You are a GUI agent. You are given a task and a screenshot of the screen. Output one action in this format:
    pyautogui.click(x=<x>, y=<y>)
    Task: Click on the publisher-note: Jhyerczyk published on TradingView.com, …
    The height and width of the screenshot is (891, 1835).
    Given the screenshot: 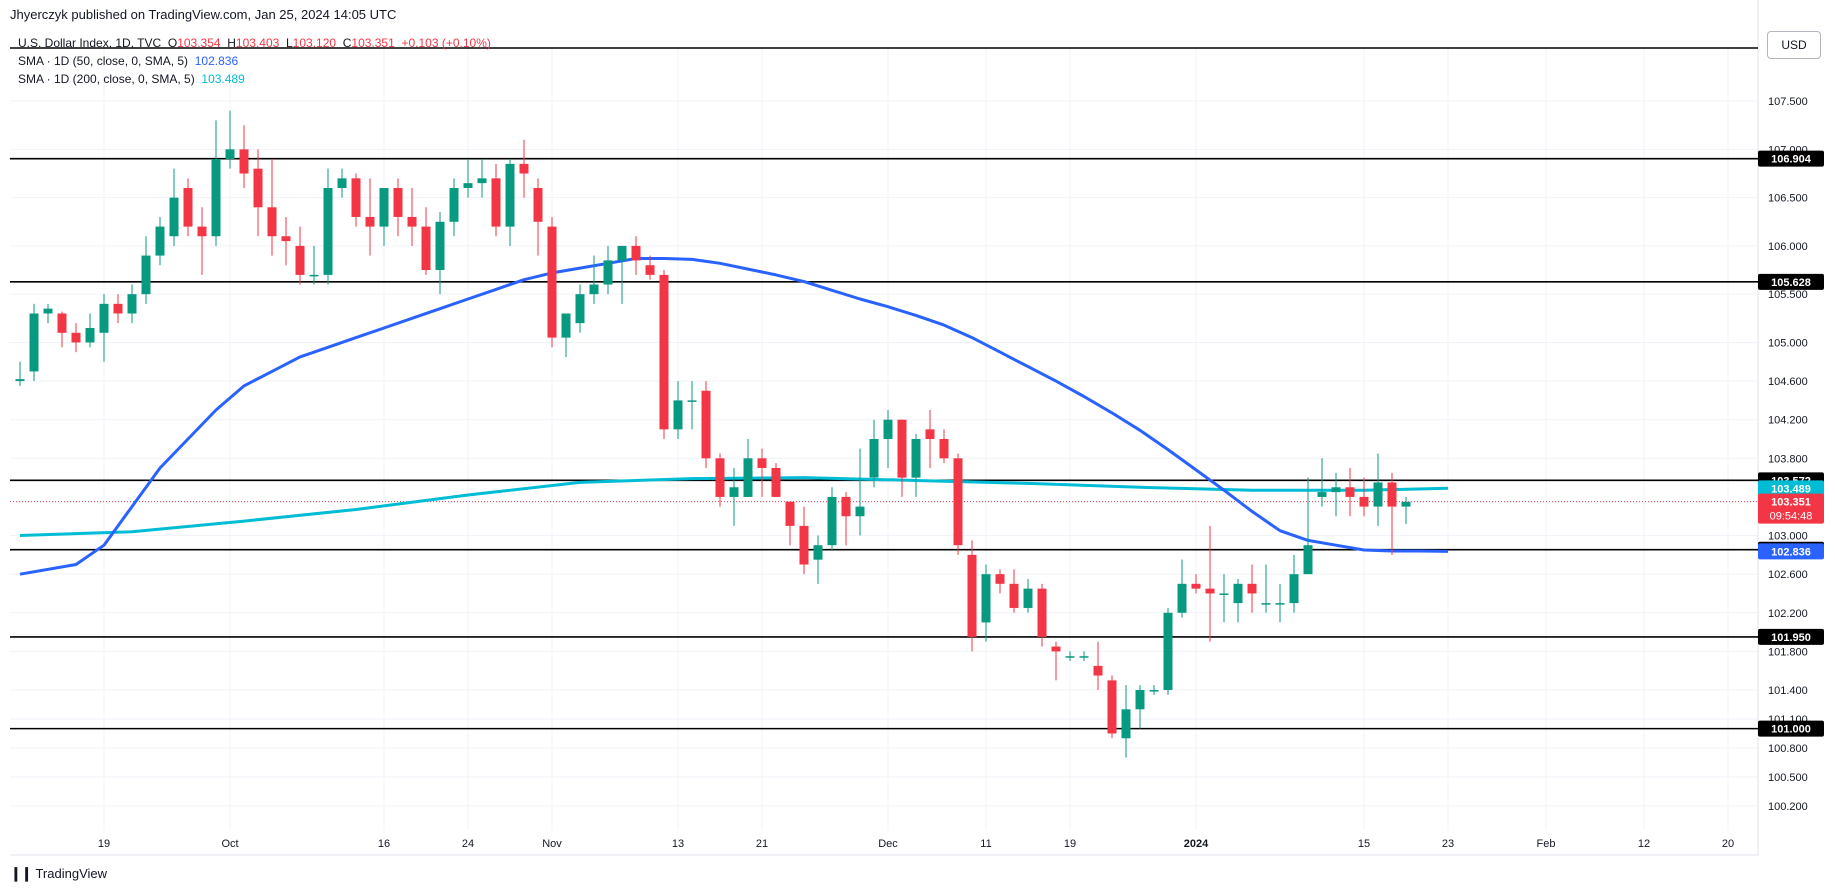 What is the action you would take?
    pyautogui.click(x=203, y=14)
    